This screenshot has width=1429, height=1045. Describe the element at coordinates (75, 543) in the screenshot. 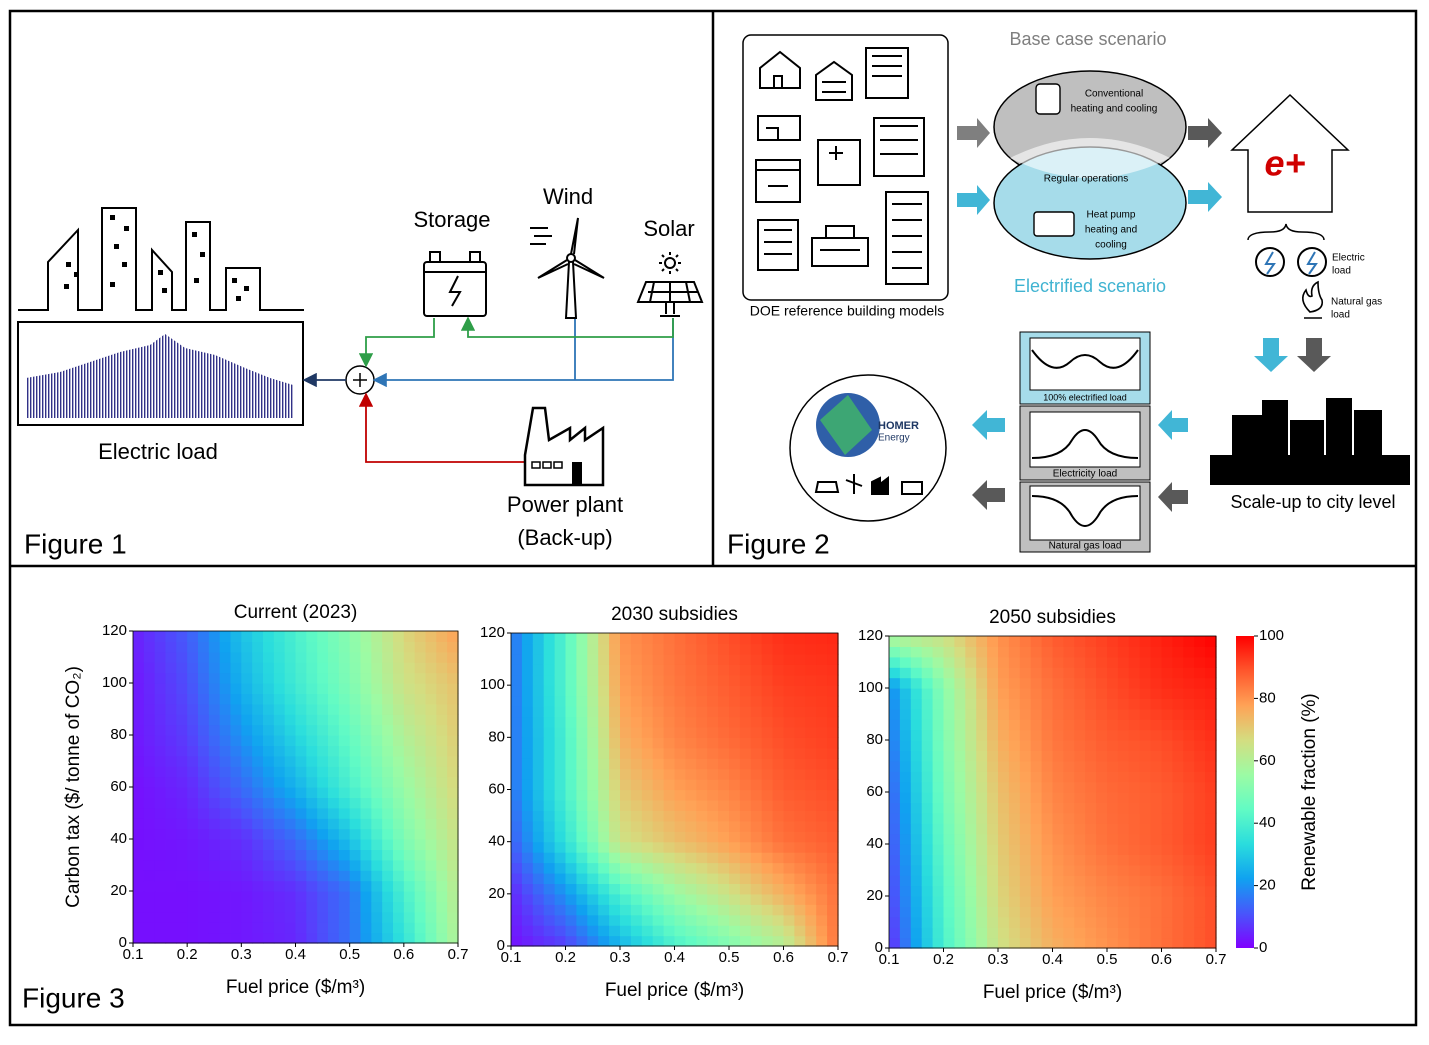

I see `figure-label: Figure 1` at that location.